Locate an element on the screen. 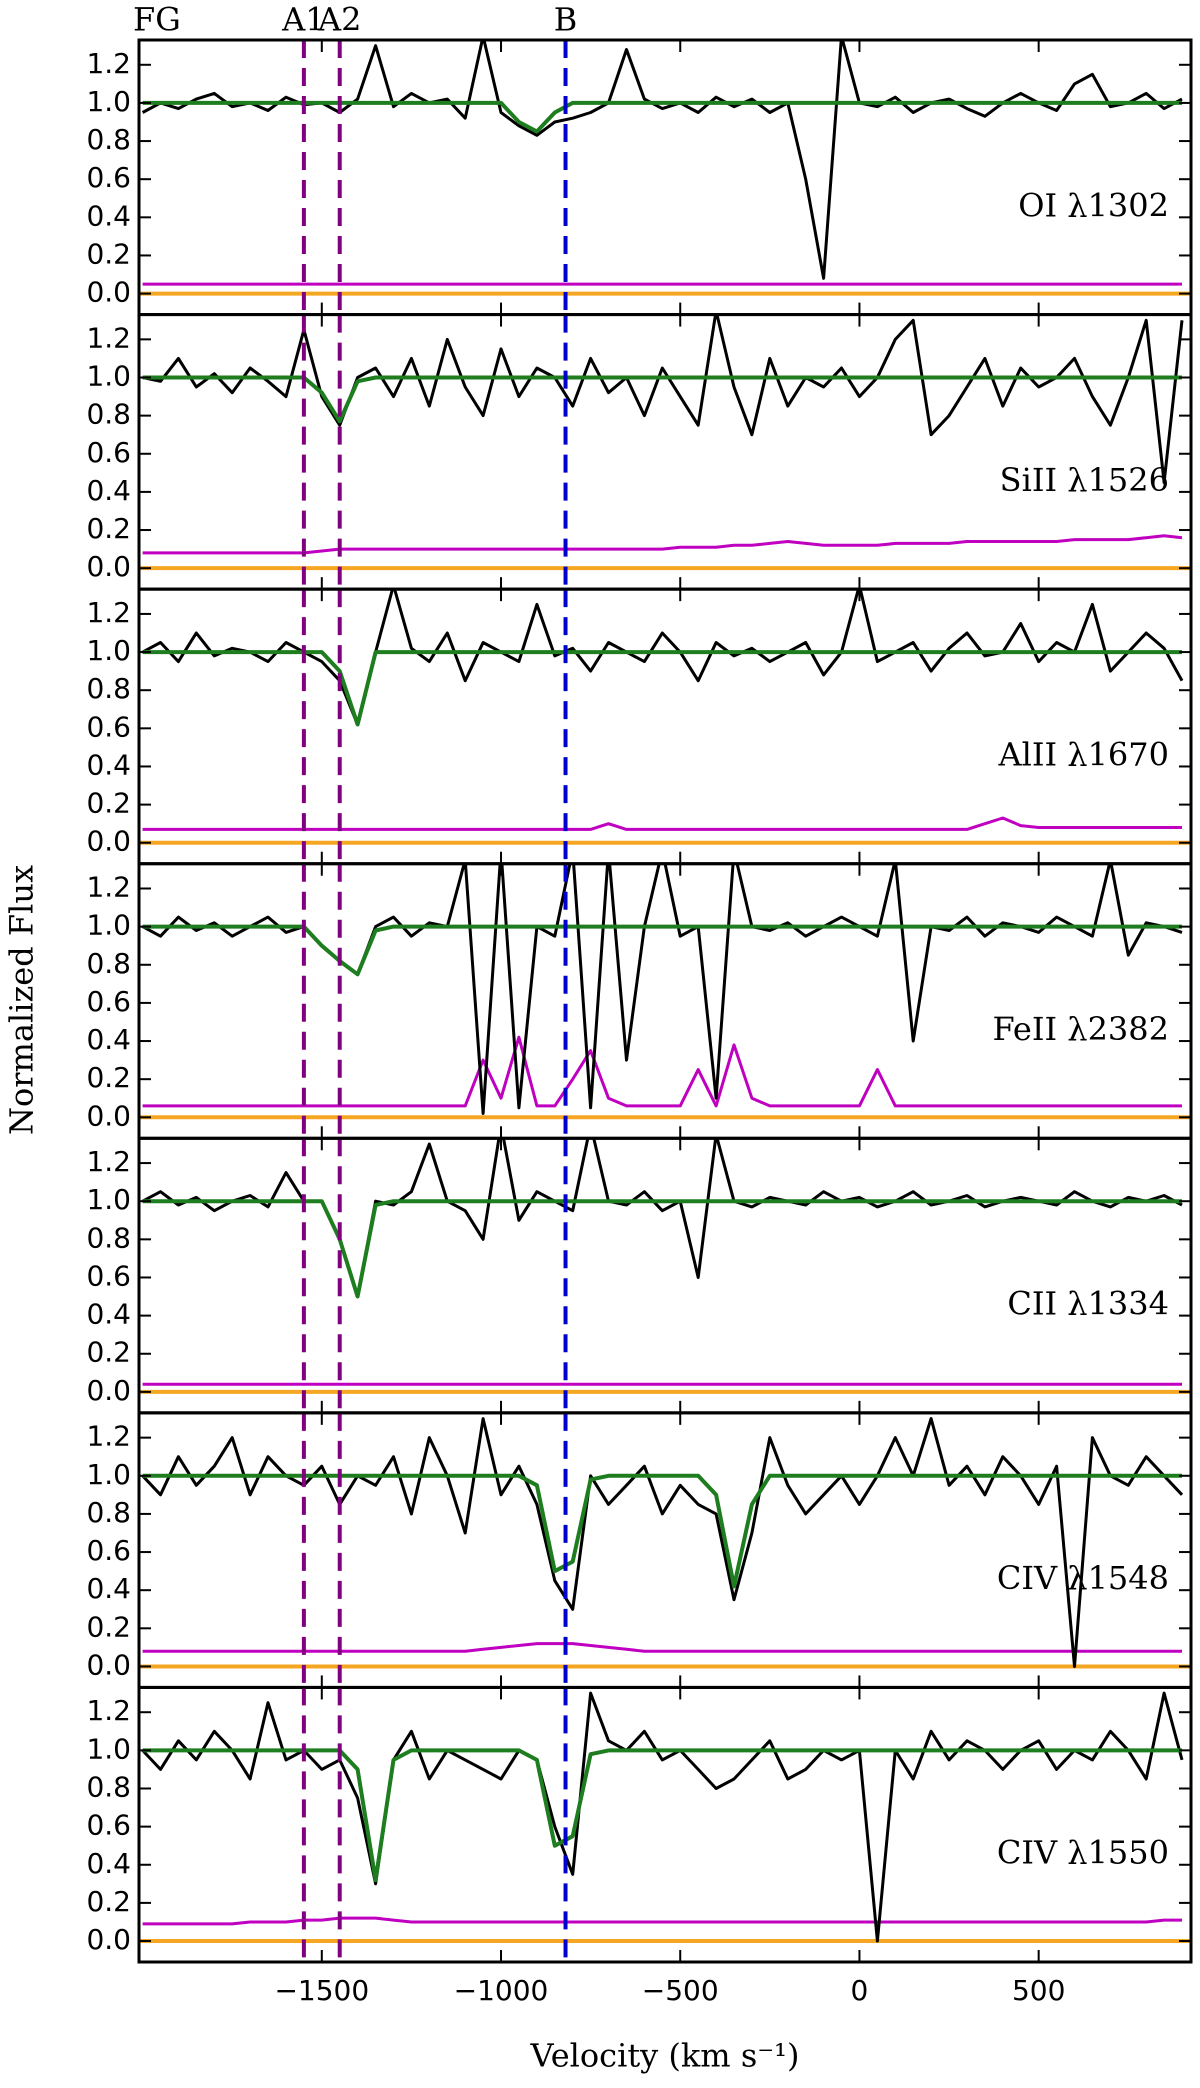 Image resolution: width=1200 pixels, height=2088 pixels. y-axis-label: Normalized Flux is located at coordinates (22, 1000).